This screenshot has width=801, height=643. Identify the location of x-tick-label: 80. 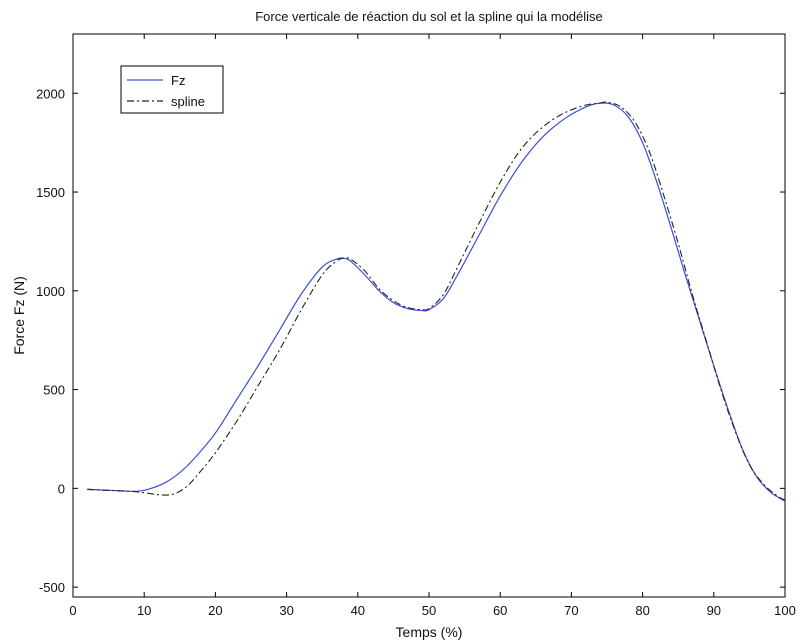
(642, 610).